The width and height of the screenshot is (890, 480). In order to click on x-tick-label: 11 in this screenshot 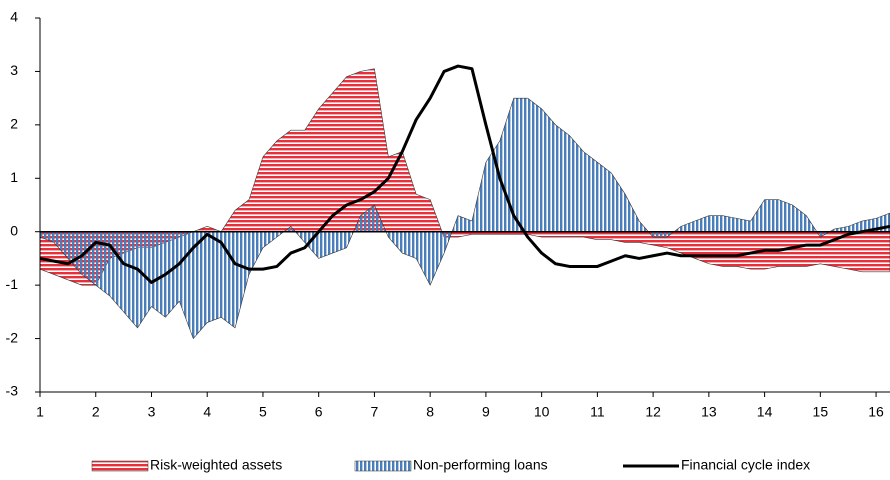, I will do `click(597, 412)`.